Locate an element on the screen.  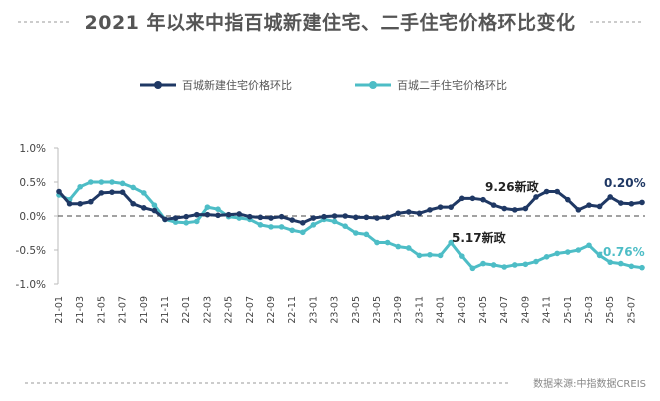
x-tick-label: 23-11 is located at coordinates (419, 310).